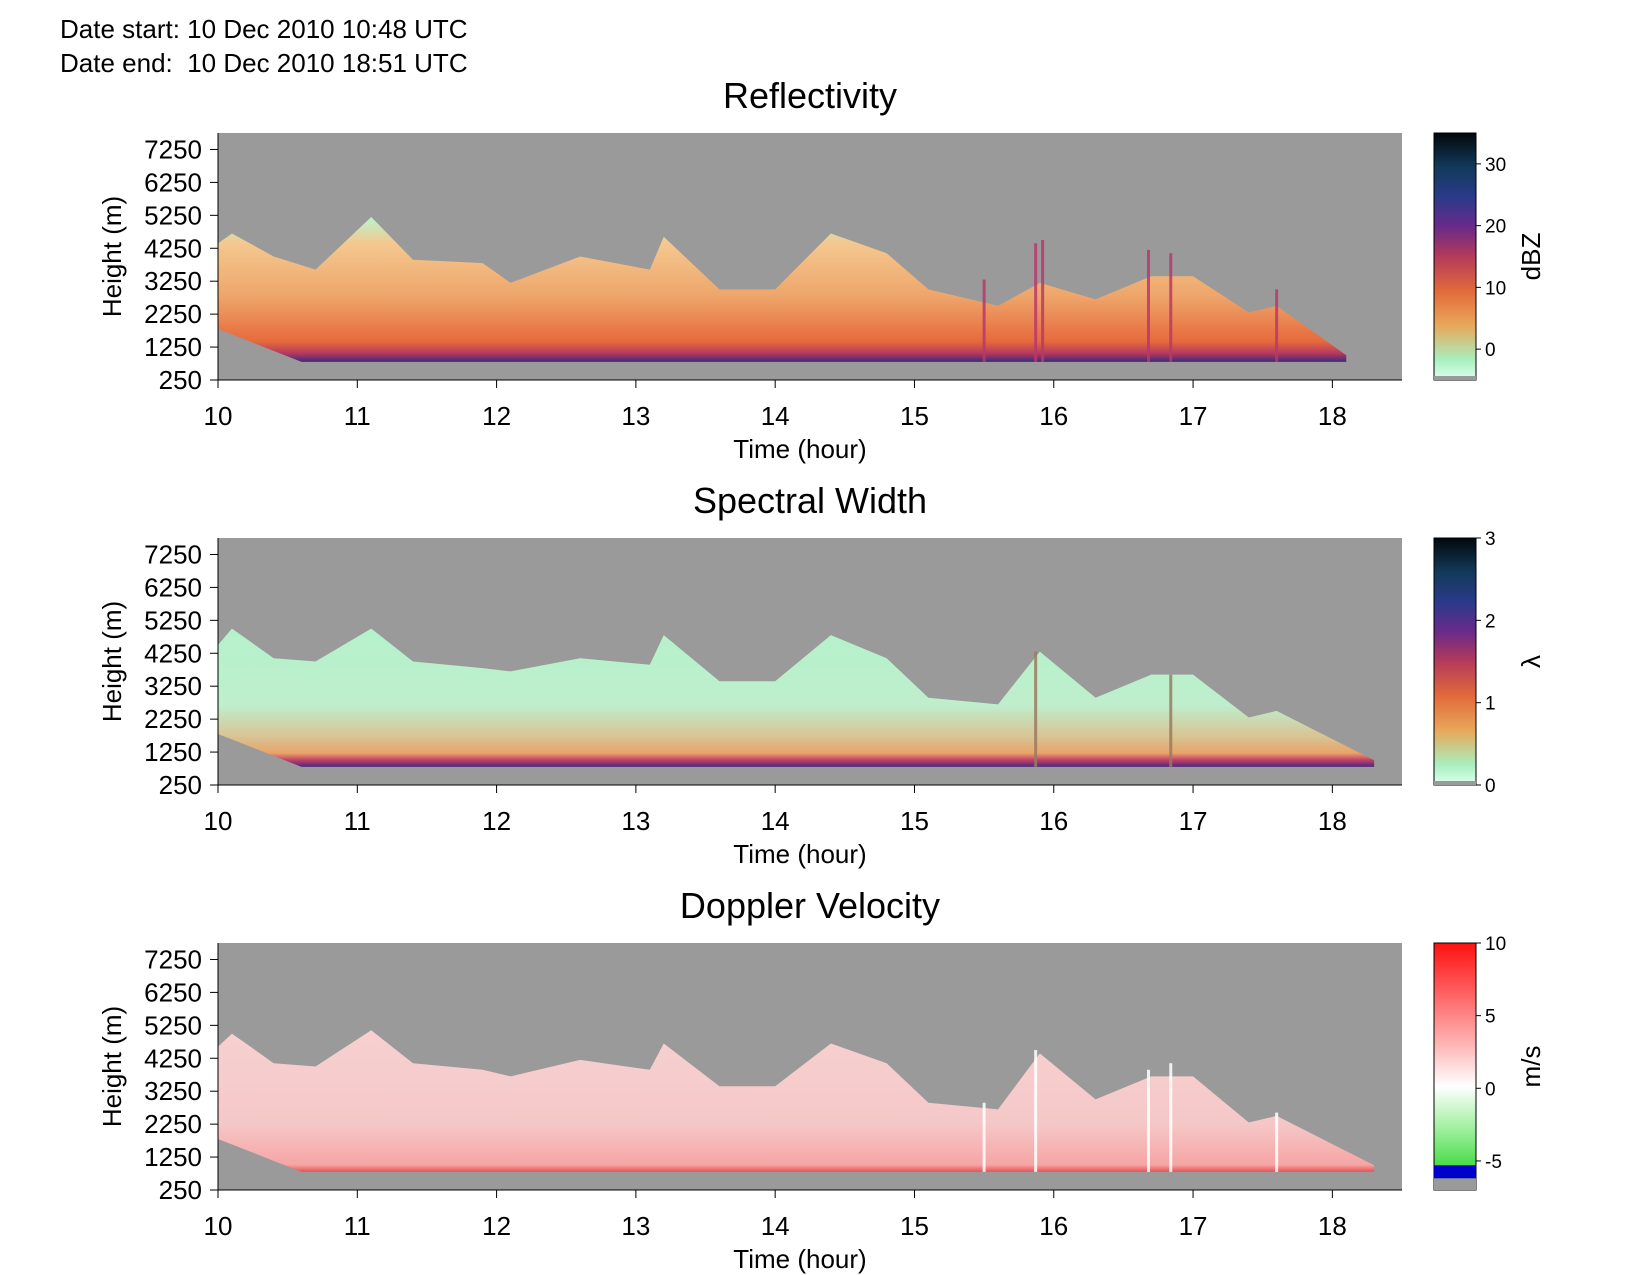  Describe the element at coordinates (1490, 539) in the screenshot. I see `colorbar-tick-label: 3` at that location.